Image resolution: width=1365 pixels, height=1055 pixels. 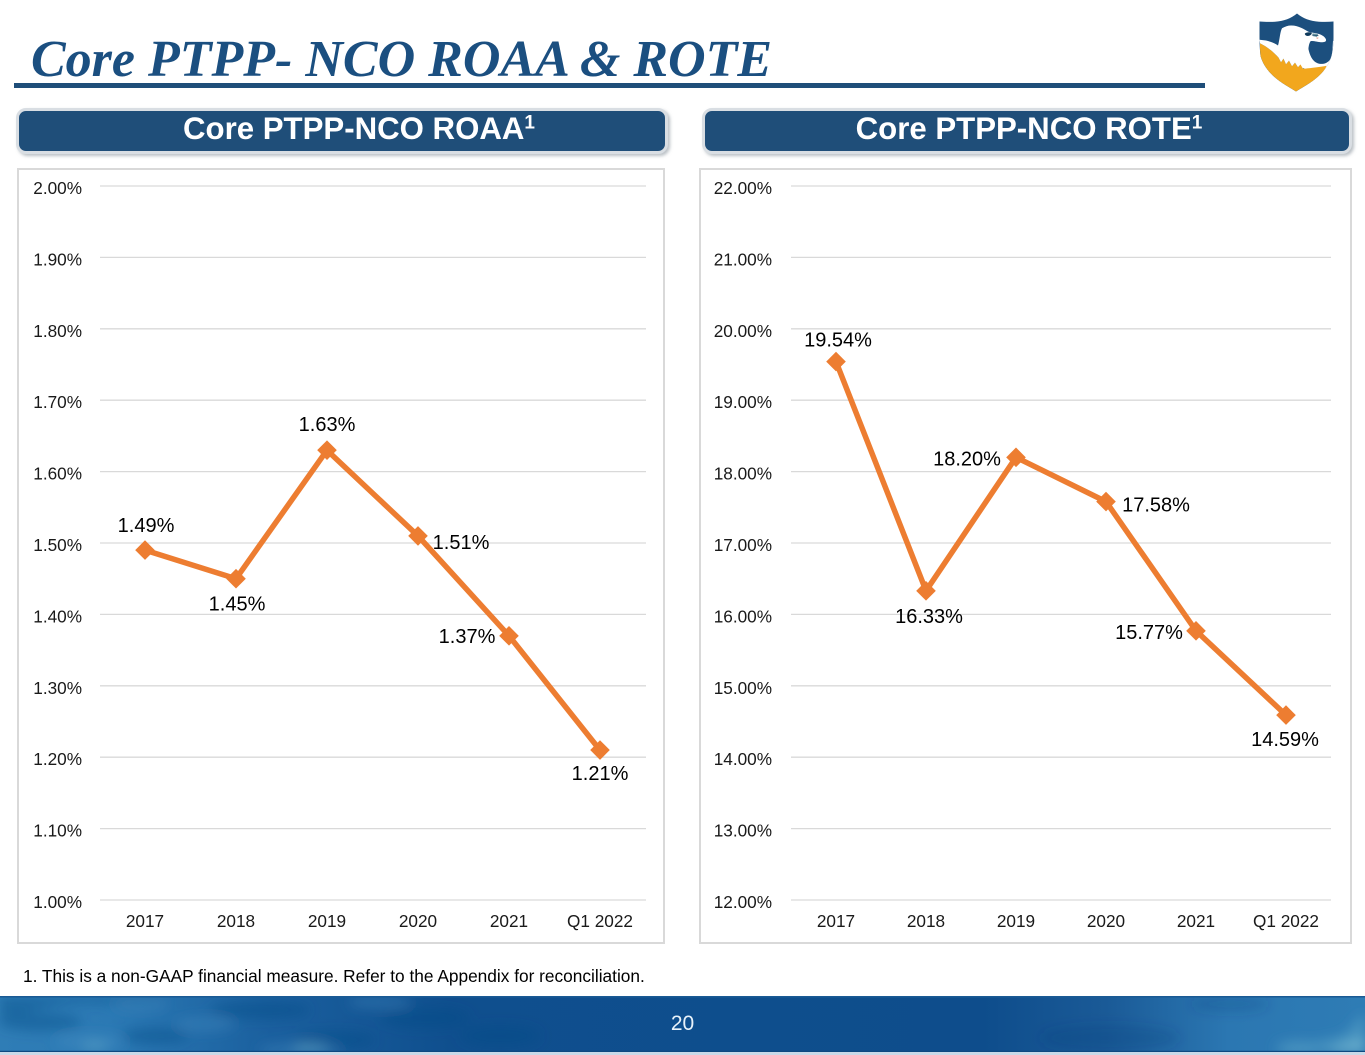 I want to click on svg-text: 21.00%, so click(x=743, y=259).